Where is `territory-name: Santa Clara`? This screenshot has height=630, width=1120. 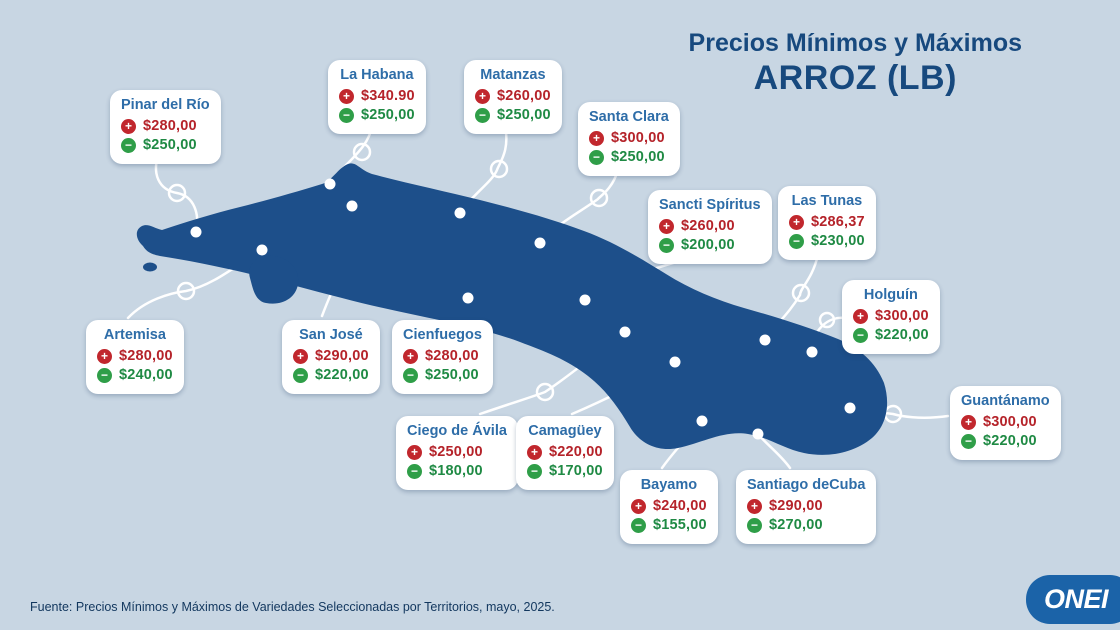
territory-name: Santa Clara is located at coordinates (629, 117).